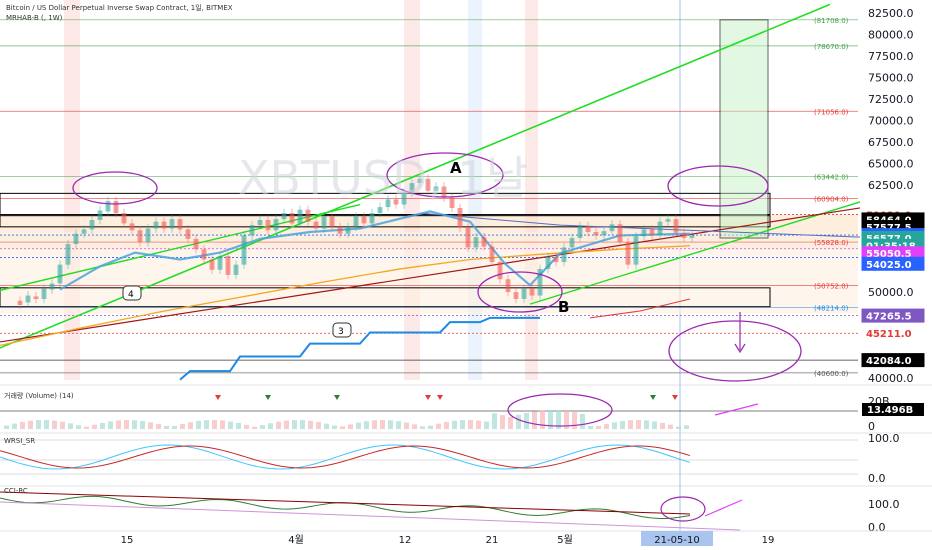  What do you see at coordinates (466, 538) in the screenshot?
I see `time-axis: 15 4월 12 21 5월 21-05-10 19` at bounding box center [466, 538].